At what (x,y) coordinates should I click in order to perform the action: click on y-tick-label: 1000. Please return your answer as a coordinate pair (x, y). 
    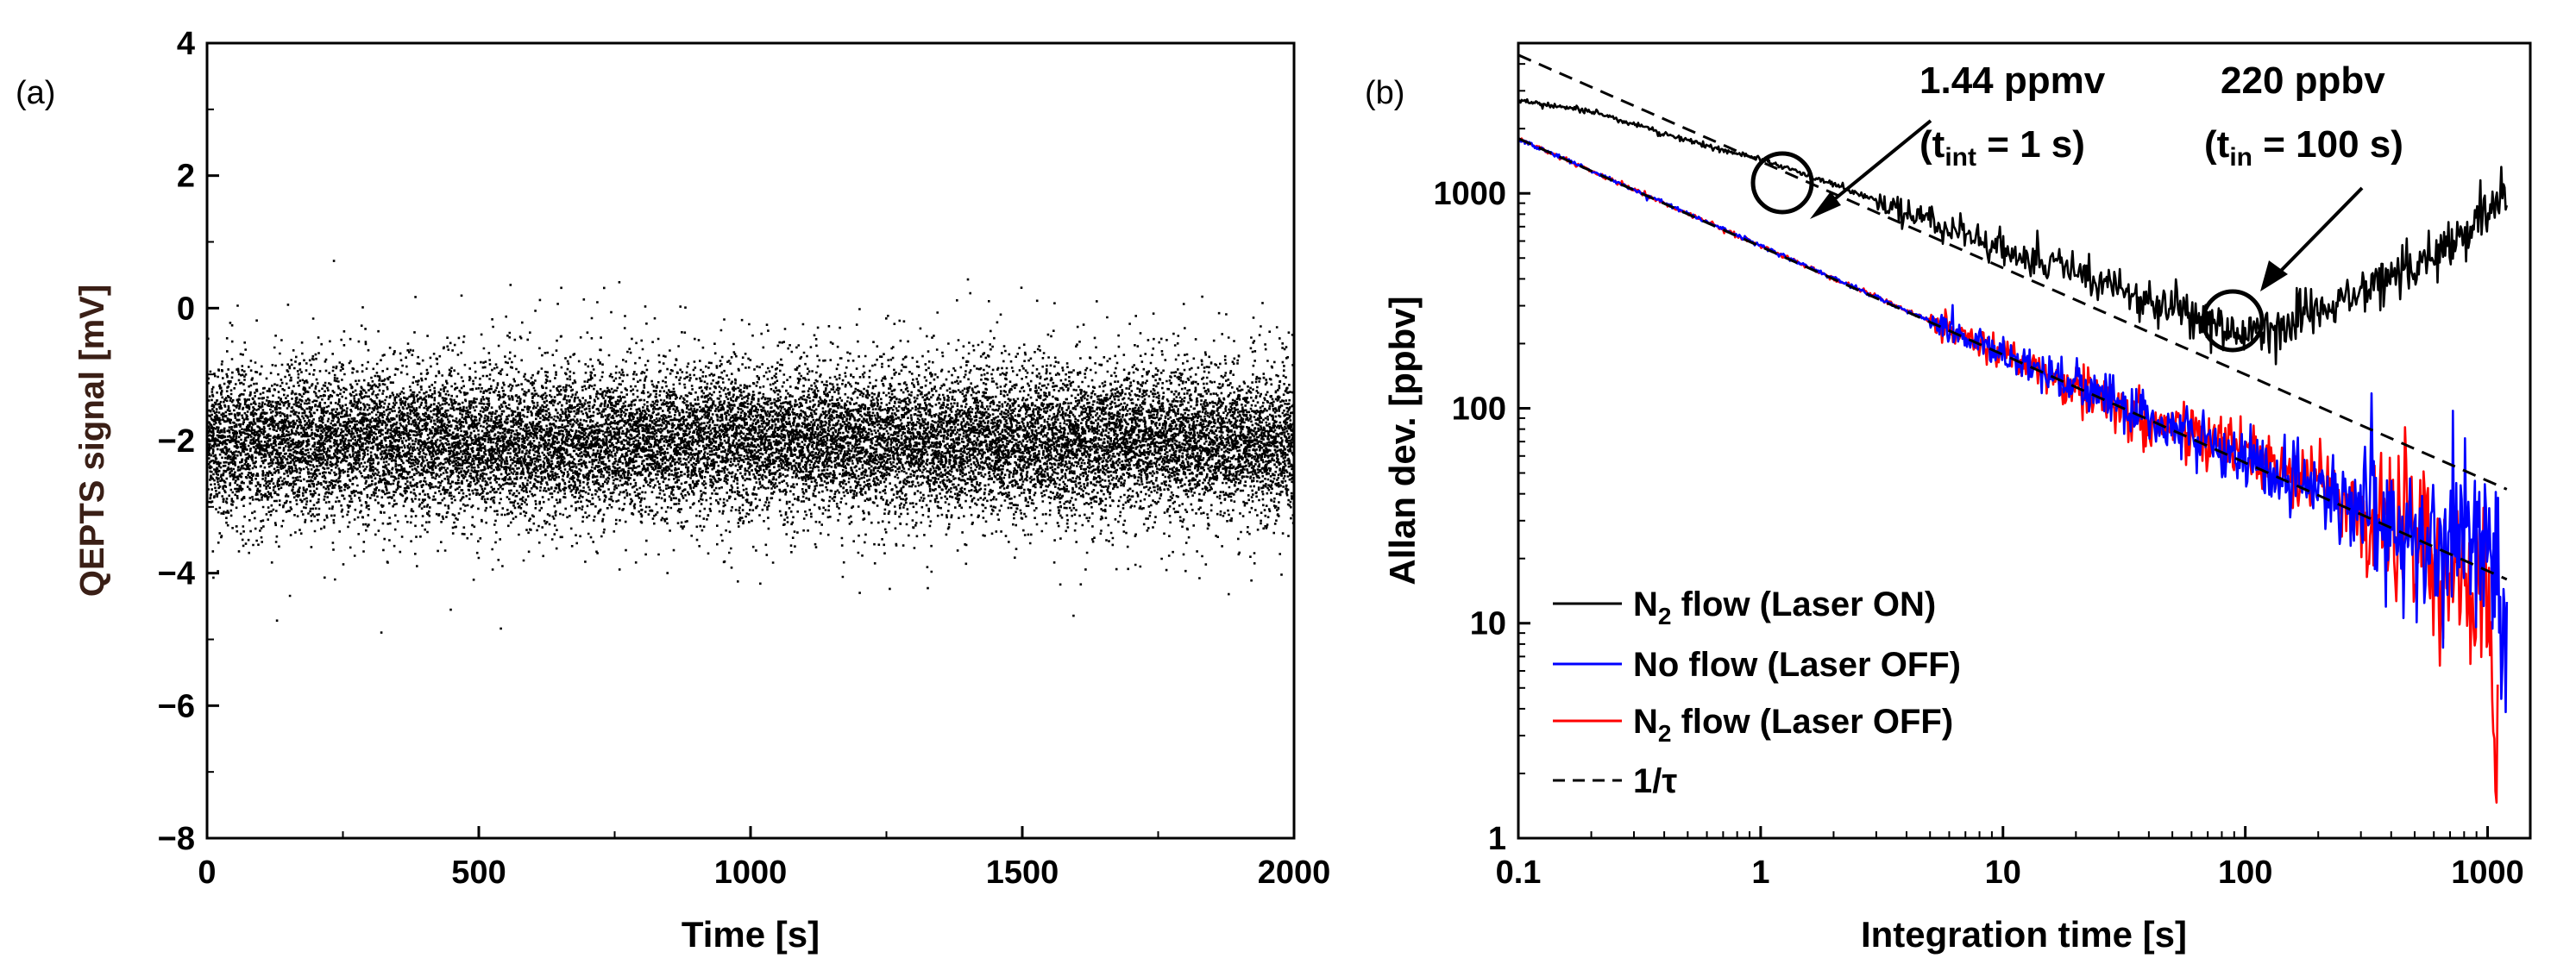
    Looking at the image, I should click on (1469, 194).